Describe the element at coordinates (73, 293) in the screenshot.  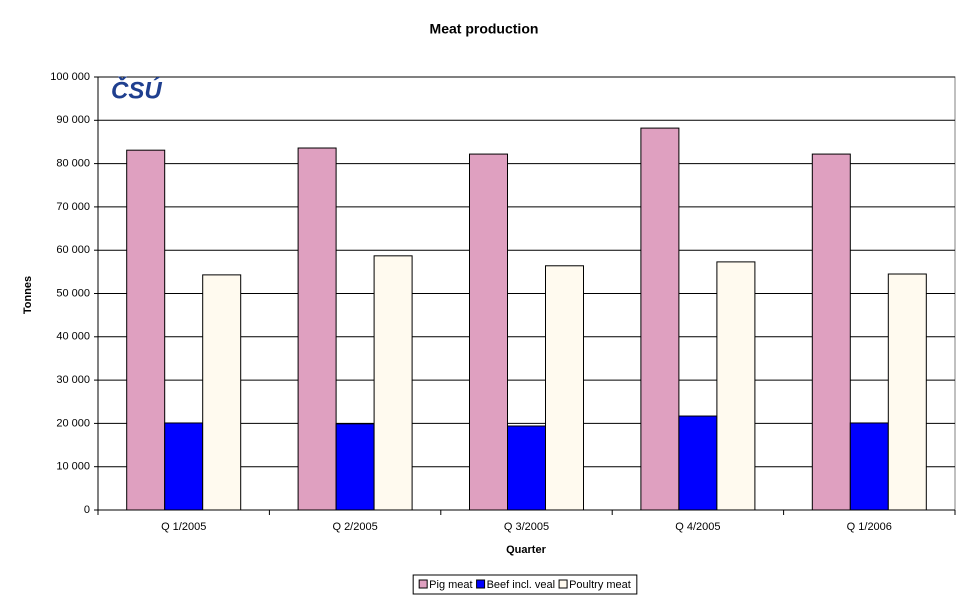
I see `y-tick-label: 50 000` at that location.